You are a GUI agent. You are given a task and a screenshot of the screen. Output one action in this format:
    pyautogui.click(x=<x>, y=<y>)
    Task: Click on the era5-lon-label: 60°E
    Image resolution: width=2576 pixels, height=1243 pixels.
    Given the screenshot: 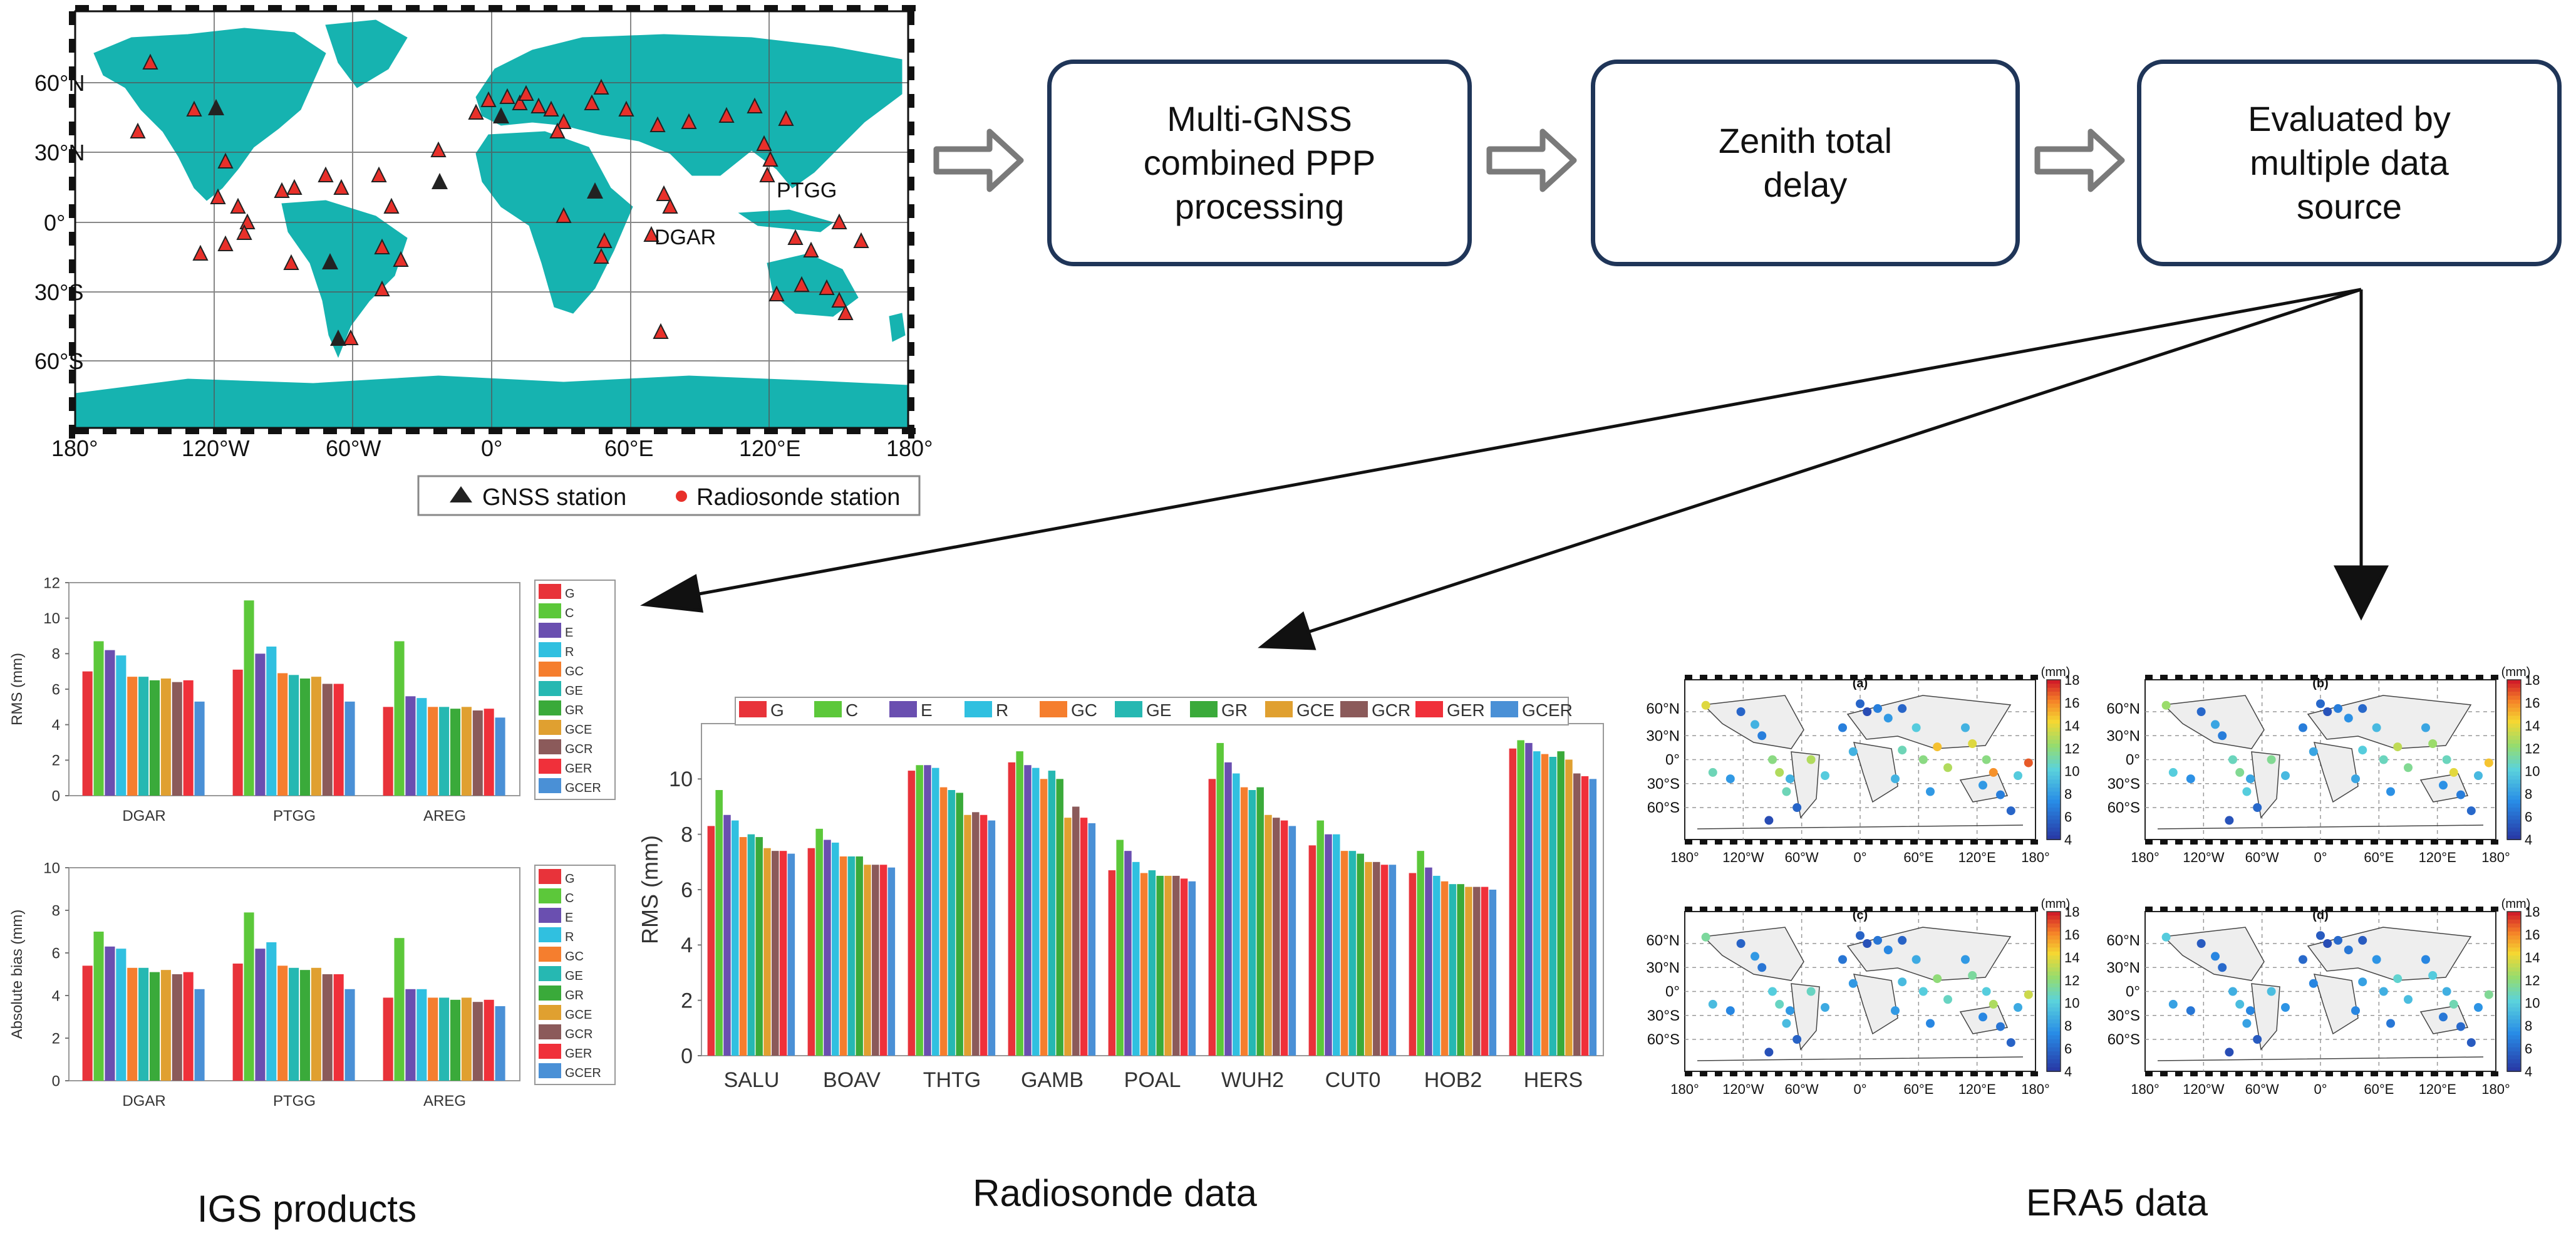 What is the action you would take?
    pyautogui.click(x=2379, y=1089)
    